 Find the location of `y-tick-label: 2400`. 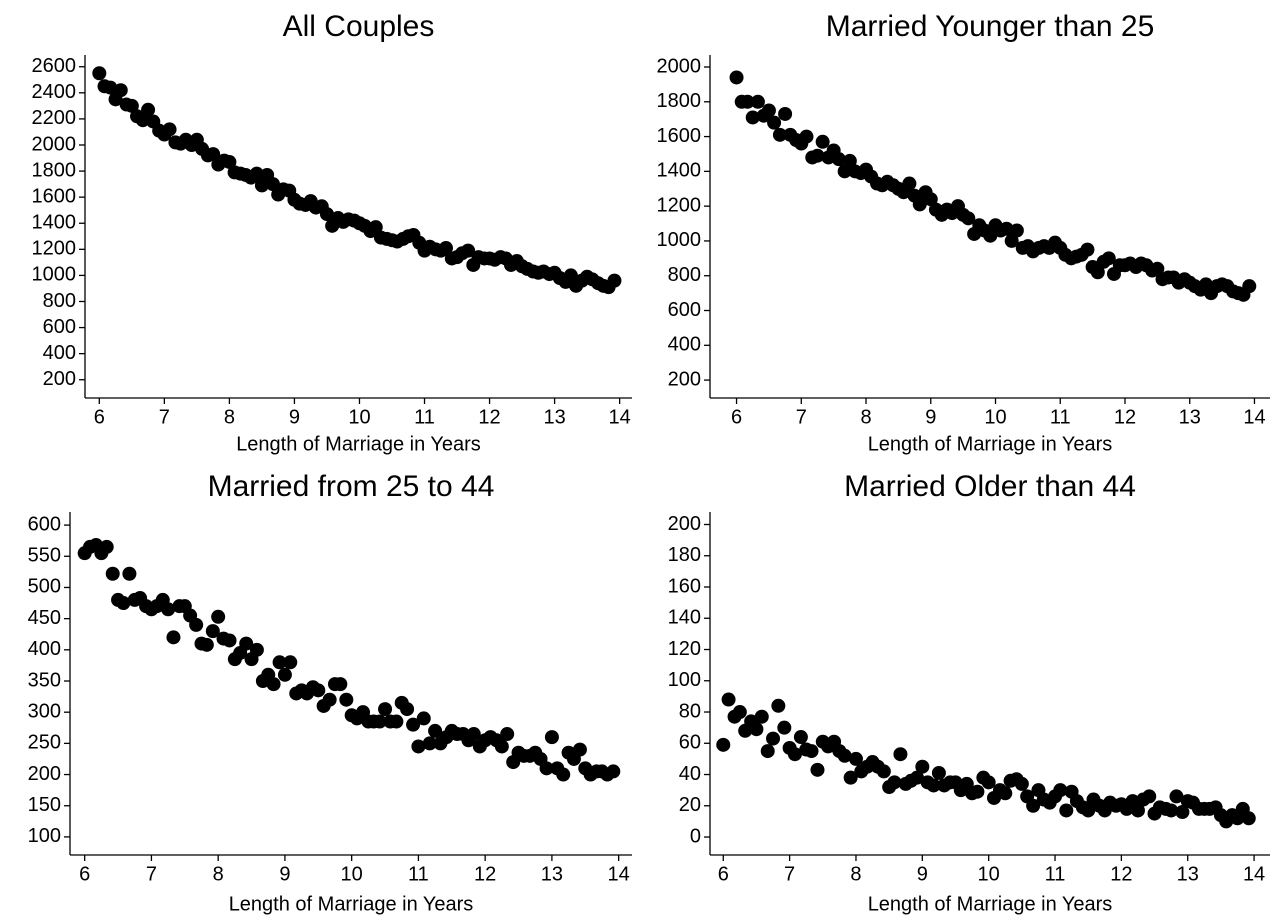

y-tick-label: 2400 is located at coordinates (54, 92).